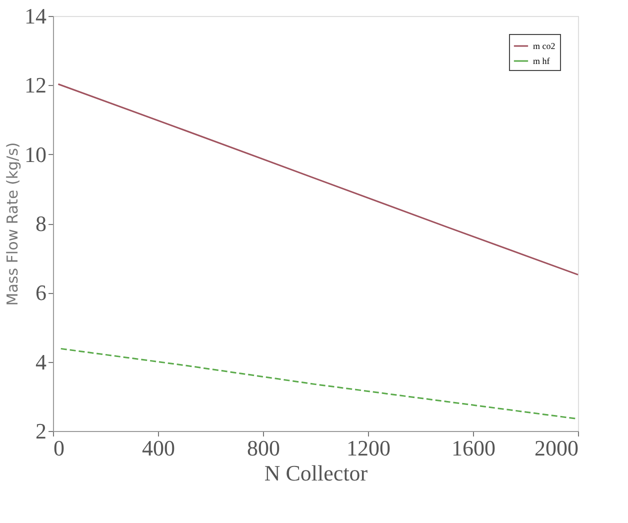 The width and height of the screenshot is (628, 523). I want to click on y-tick-label: 8, so click(41, 223).